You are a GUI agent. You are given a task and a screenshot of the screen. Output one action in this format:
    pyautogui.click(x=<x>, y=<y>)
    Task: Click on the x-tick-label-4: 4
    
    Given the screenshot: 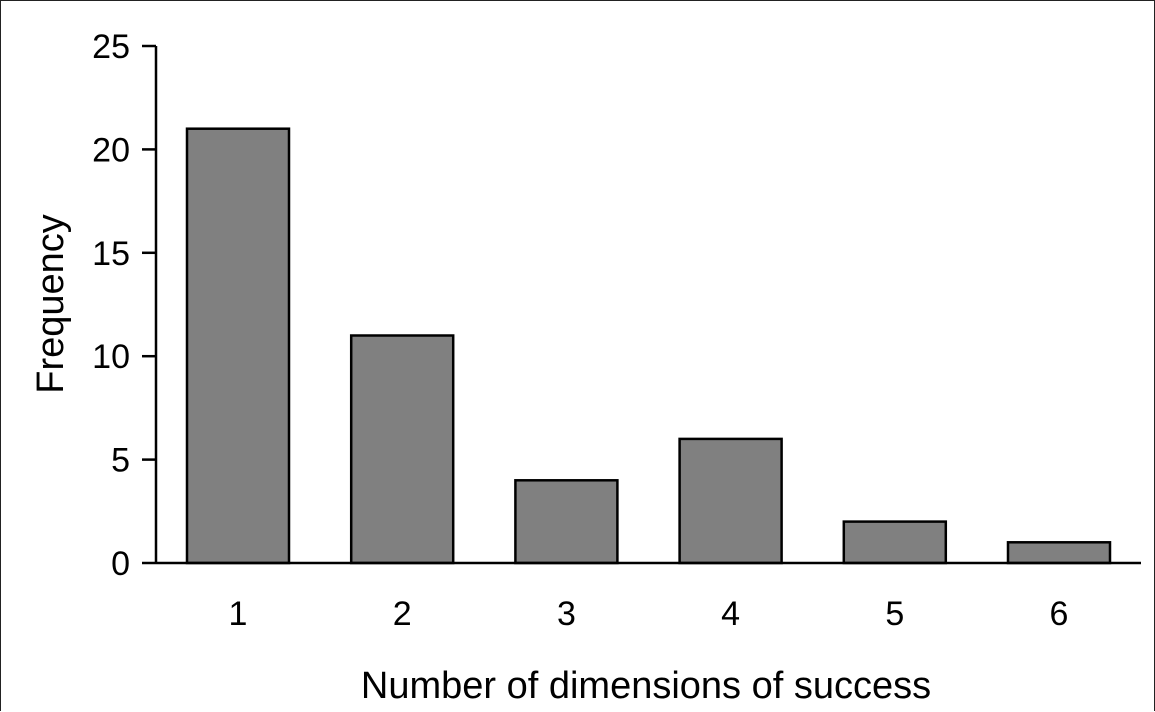 What is the action you would take?
    pyautogui.click(x=730, y=614)
    